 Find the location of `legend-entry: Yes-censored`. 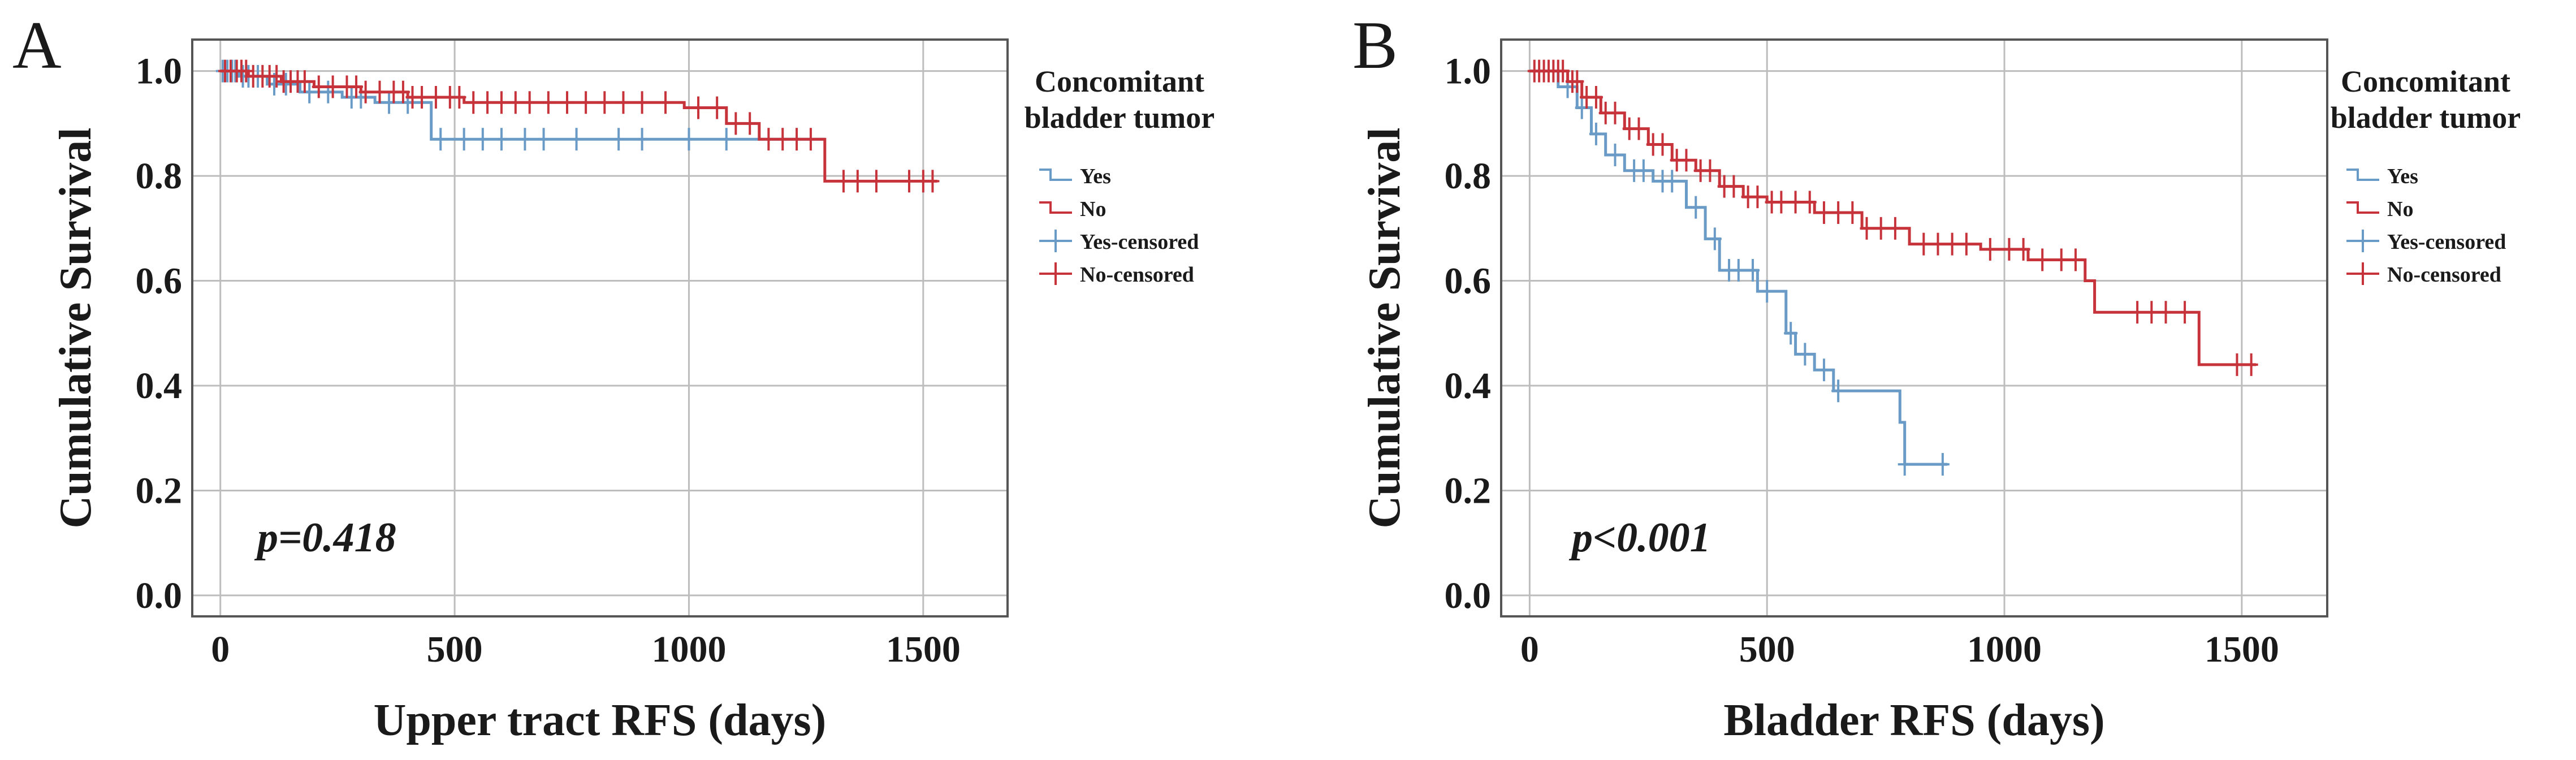

legend-entry: Yes-censored is located at coordinates (1139, 242).